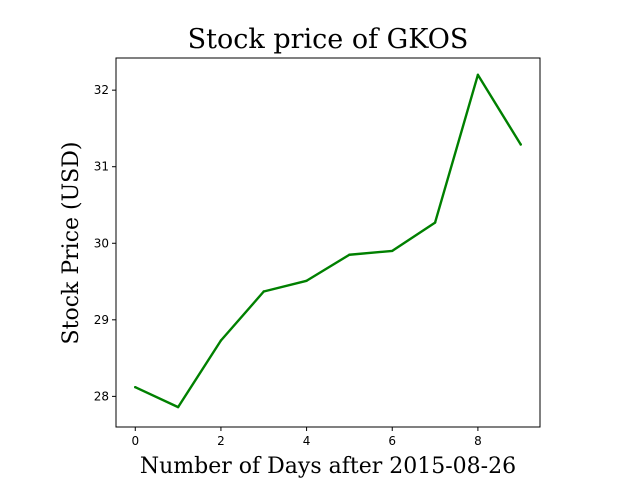  Describe the element at coordinates (221, 441) in the screenshot. I see `x-tick-label-1: 2` at that location.